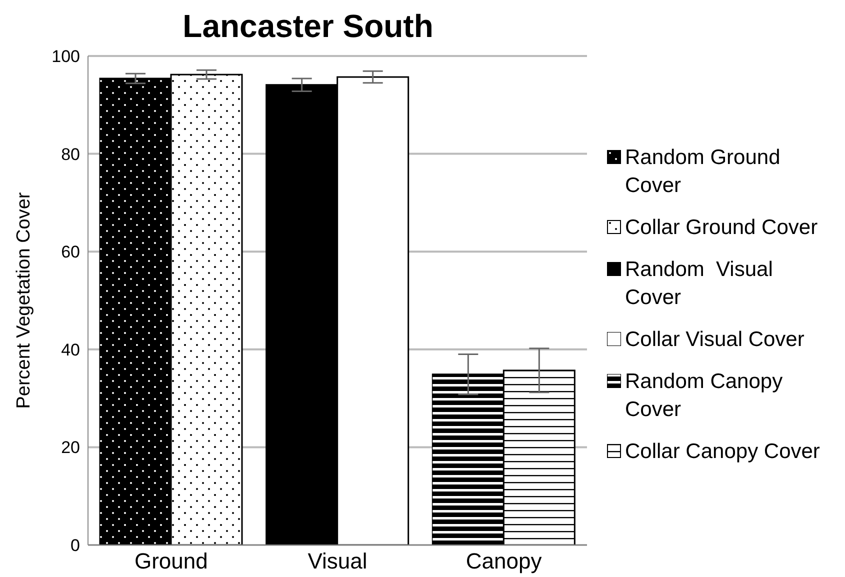 The width and height of the screenshot is (845, 577). What do you see at coordinates (338, 561) in the screenshot?
I see `x-tick-label: Visual` at bounding box center [338, 561].